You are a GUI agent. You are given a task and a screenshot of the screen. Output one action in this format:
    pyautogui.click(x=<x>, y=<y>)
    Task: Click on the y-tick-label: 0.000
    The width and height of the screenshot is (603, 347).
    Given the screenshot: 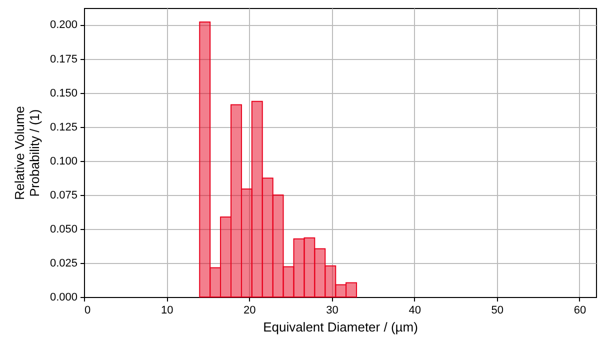 What is the action you would take?
    pyautogui.click(x=64, y=298)
    